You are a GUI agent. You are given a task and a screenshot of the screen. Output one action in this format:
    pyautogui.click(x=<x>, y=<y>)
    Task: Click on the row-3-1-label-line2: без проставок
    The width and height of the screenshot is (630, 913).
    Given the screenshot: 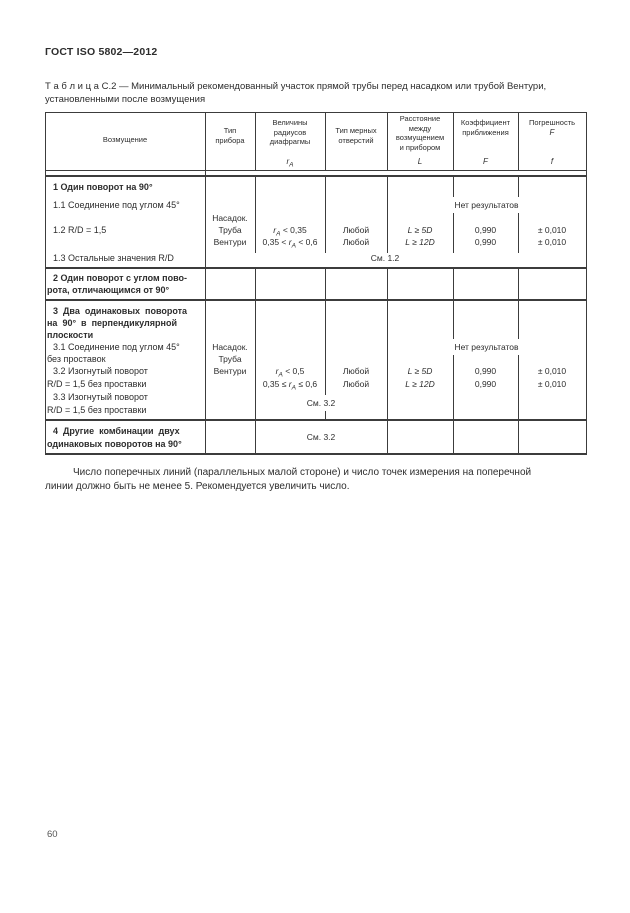 What is the action you would take?
    pyautogui.click(x=76, y=359)
    